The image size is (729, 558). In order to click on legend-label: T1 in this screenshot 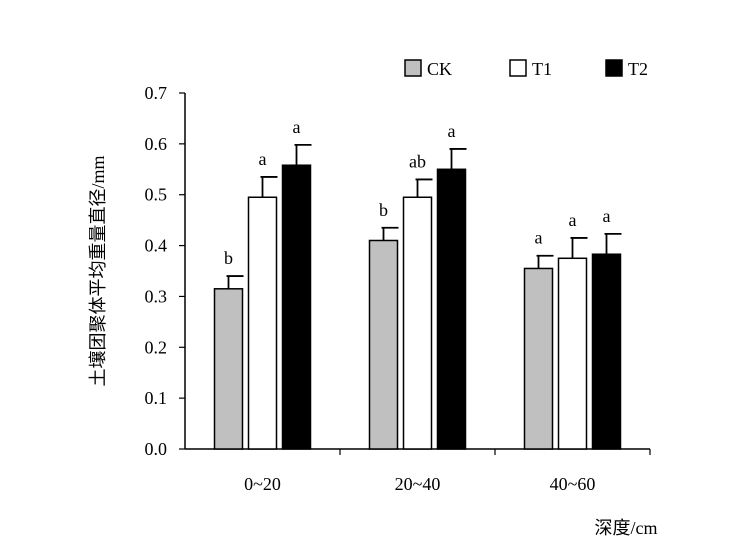, I will do `click(542, 69)`.